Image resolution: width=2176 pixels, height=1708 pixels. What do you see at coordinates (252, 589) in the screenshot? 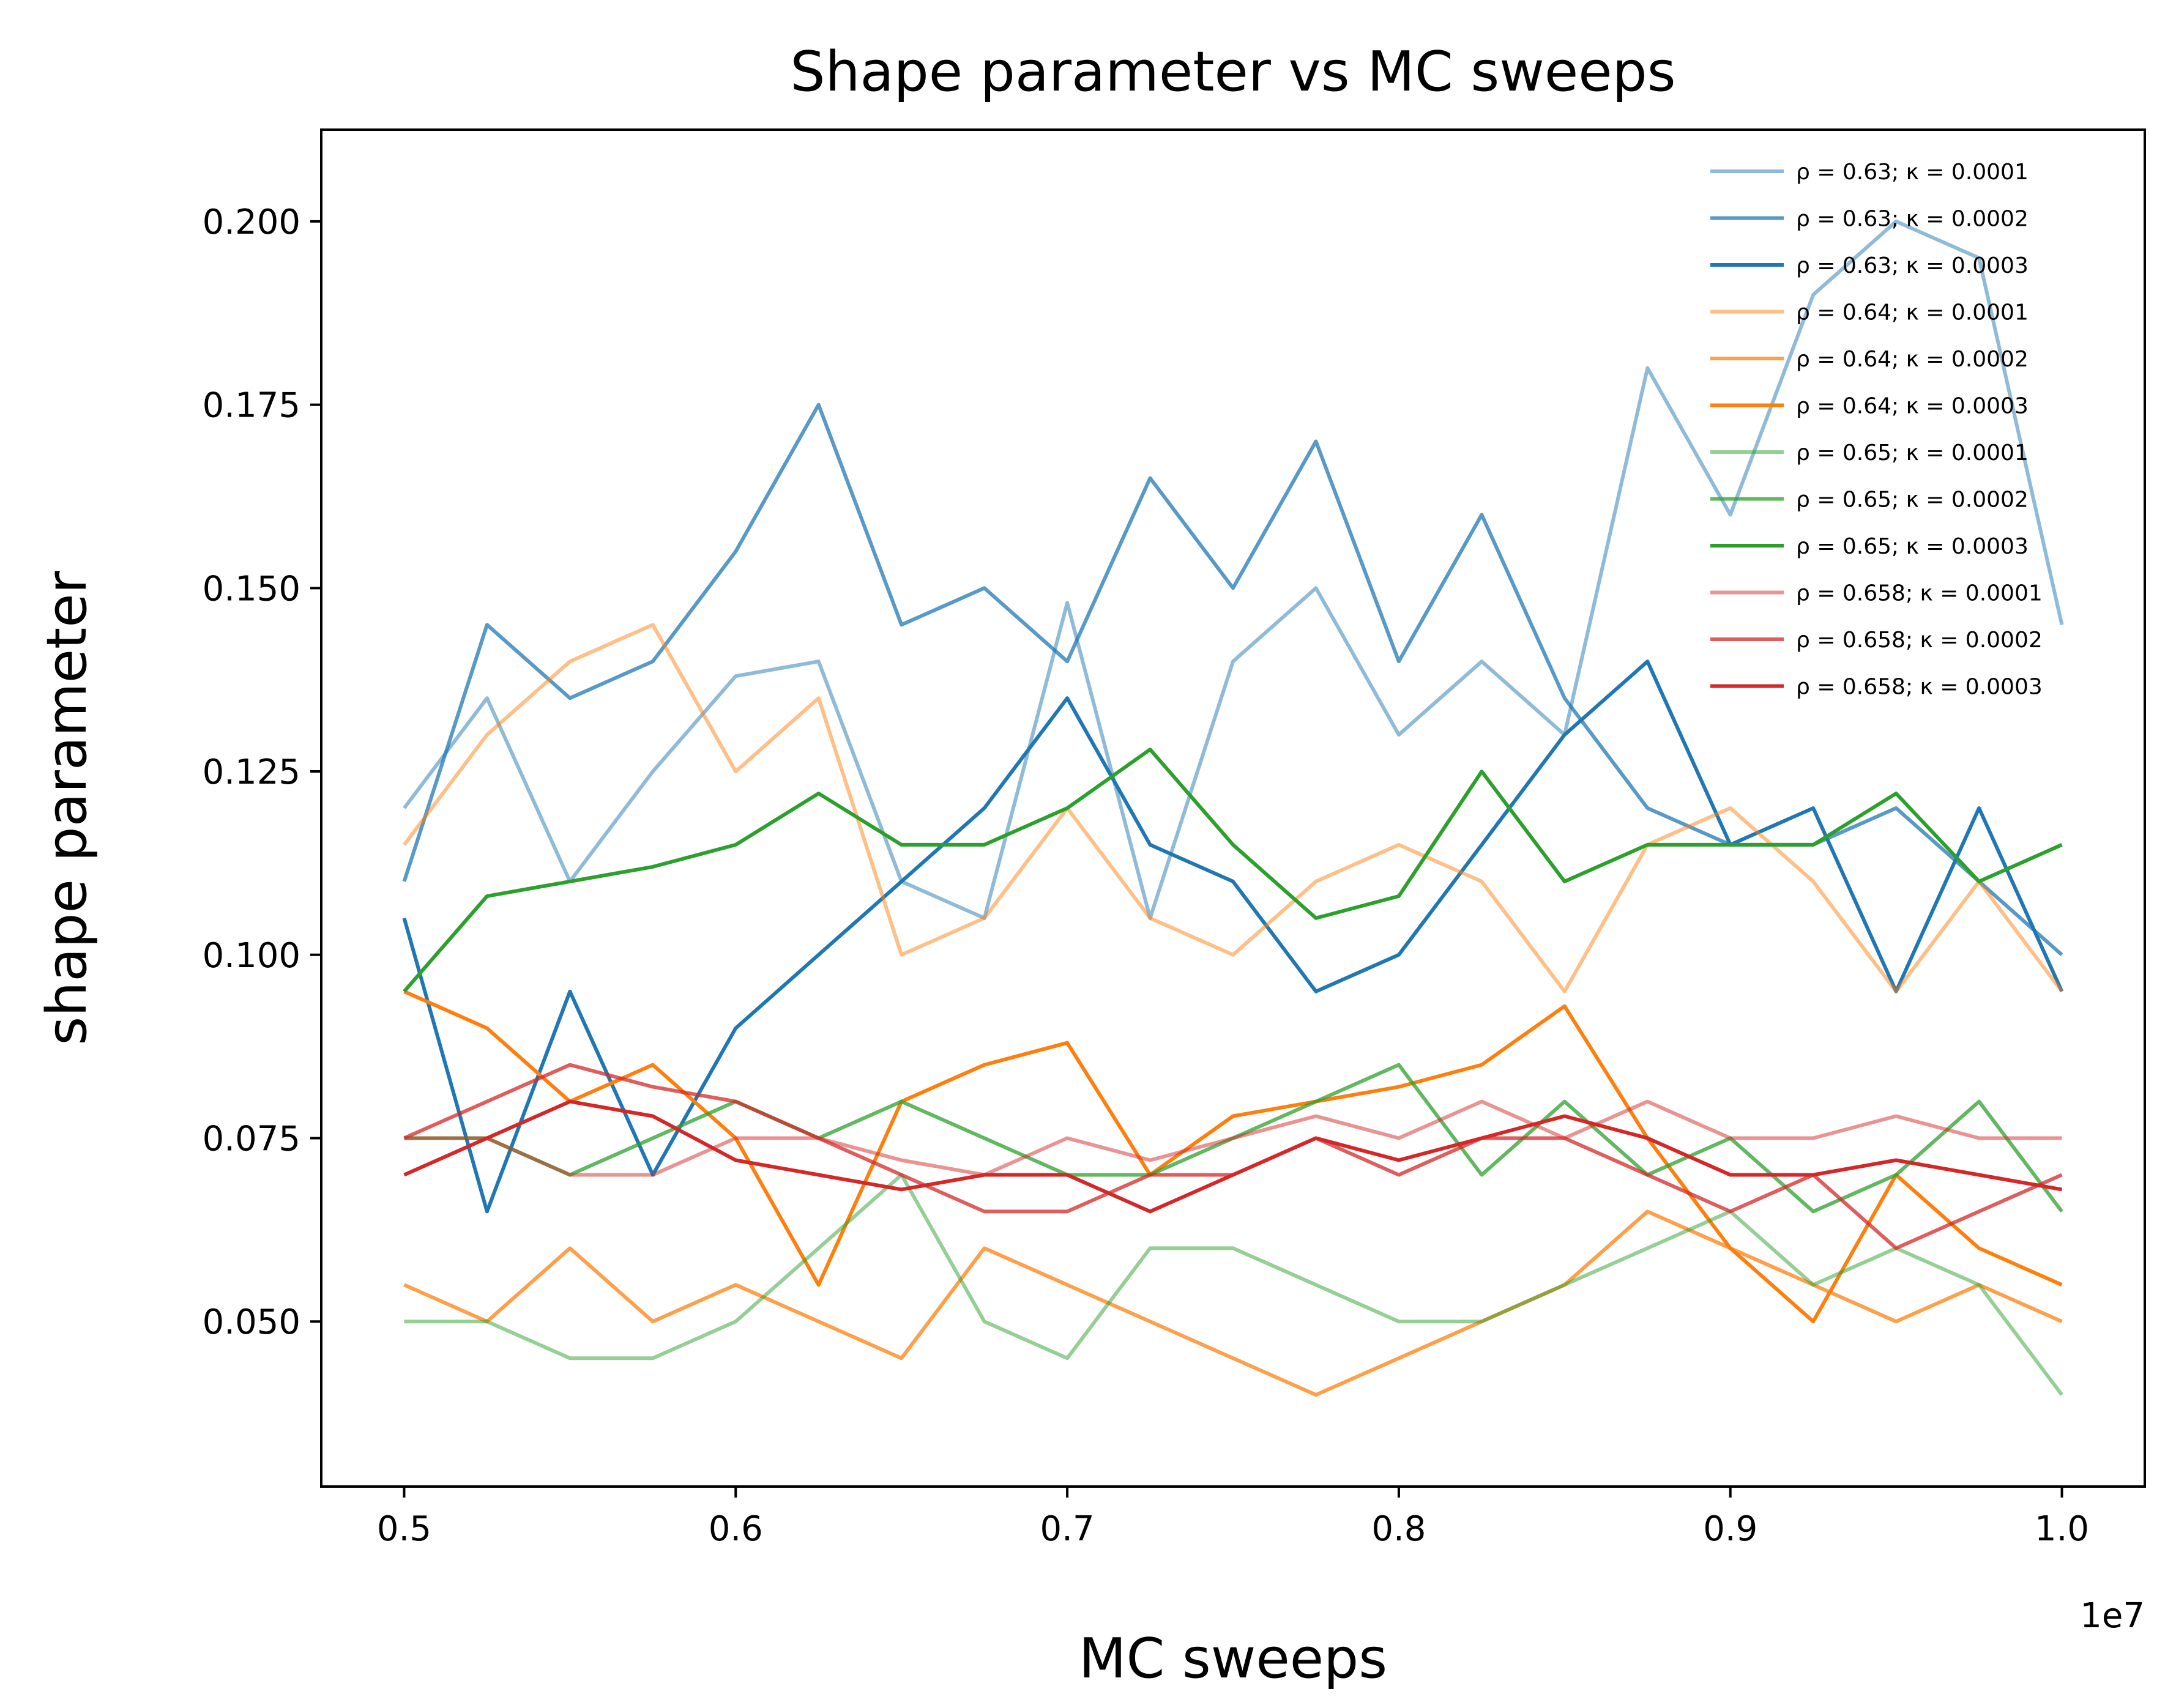
I see `y-tick-label: 0.150` at bounding box center [252, 589].